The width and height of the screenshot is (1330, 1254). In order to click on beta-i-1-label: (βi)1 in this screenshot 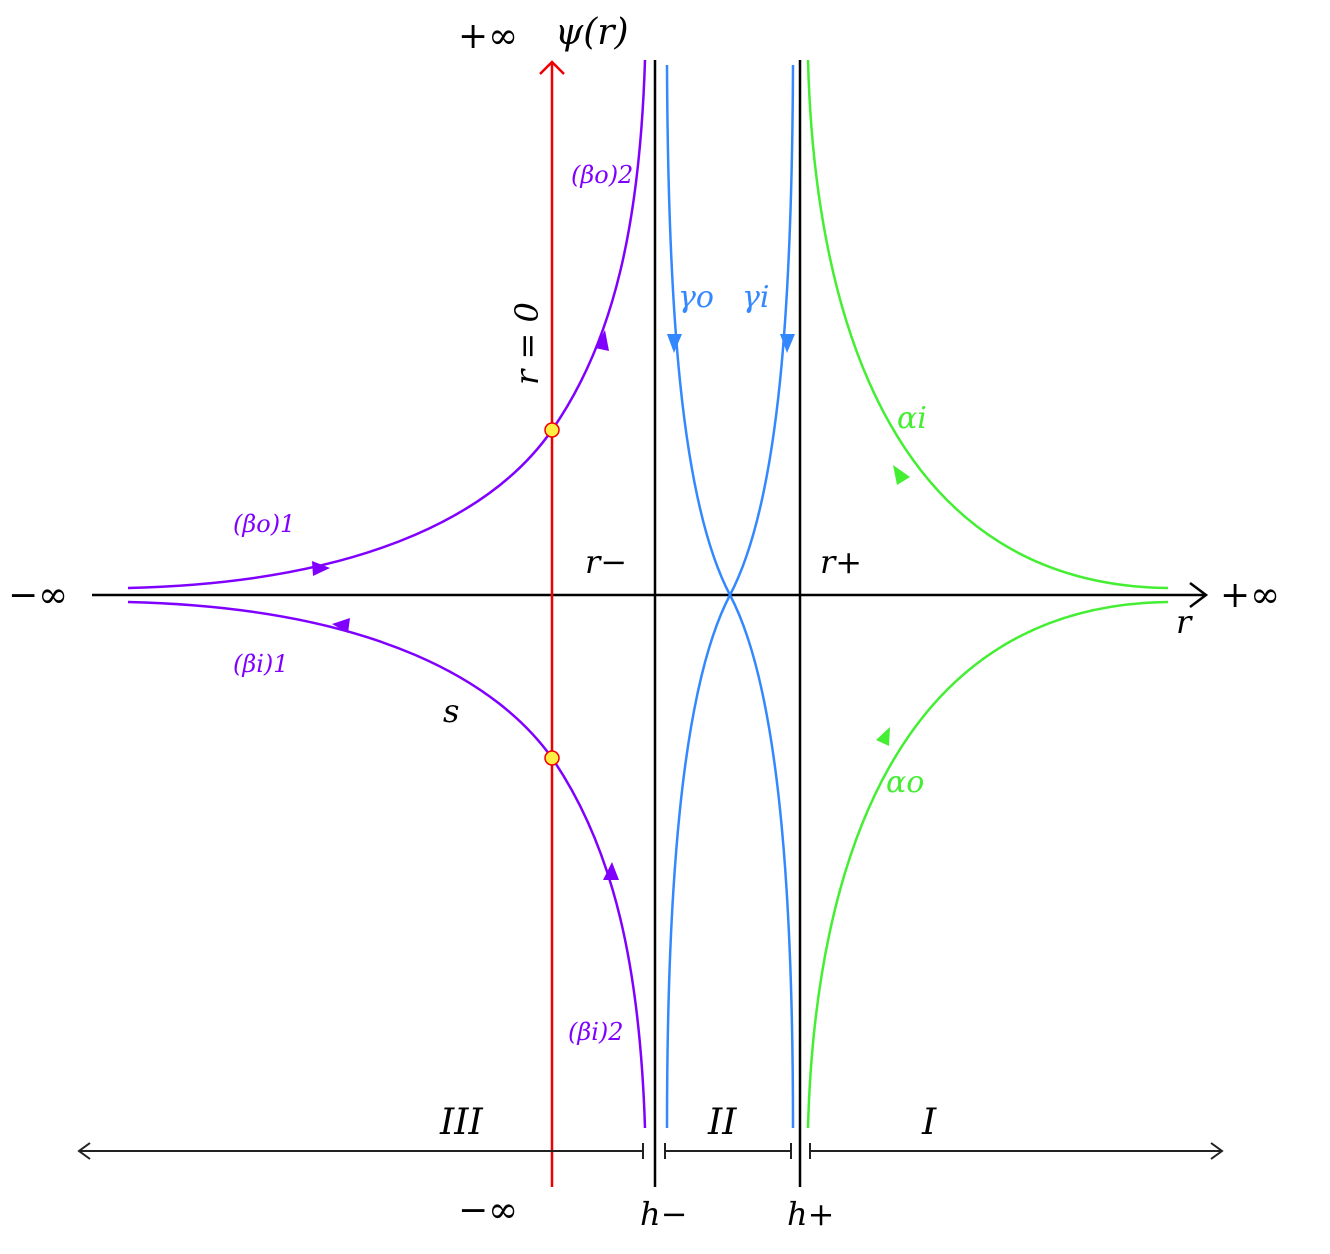, I will do `click(261, 664)`.